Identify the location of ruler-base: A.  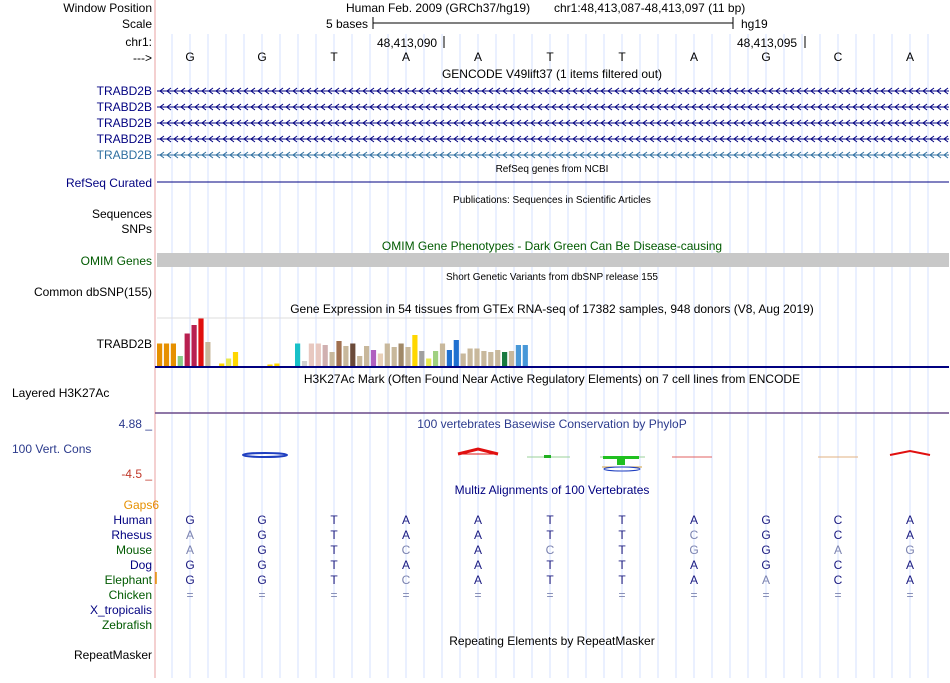
(478, 57).